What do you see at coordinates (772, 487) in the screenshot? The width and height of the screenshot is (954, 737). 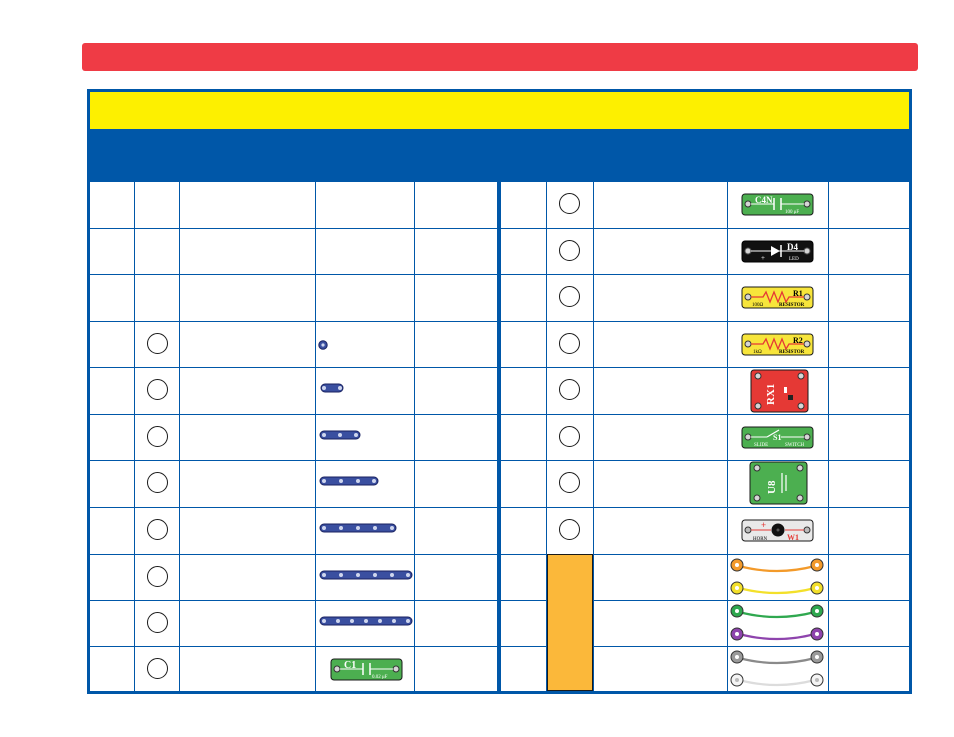 I see `u8-label: U8` at bounding box center [772, 487].